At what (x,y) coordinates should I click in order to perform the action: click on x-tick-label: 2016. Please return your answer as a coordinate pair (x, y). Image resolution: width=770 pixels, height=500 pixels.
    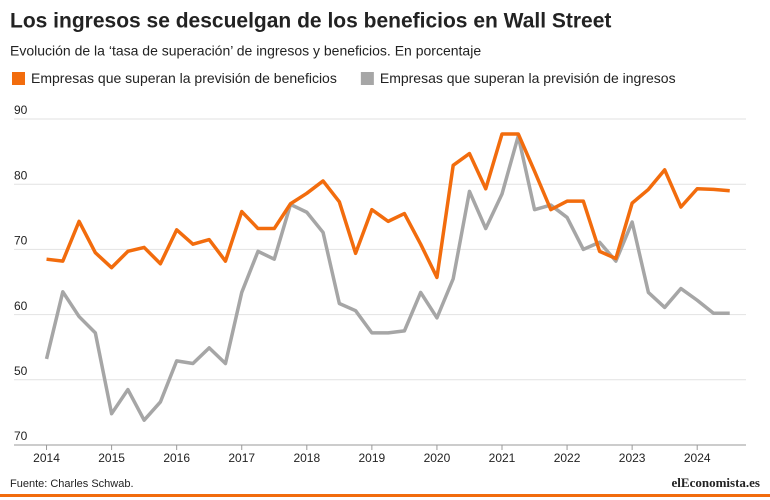
    Looking at the image, I should click on (176, 458).